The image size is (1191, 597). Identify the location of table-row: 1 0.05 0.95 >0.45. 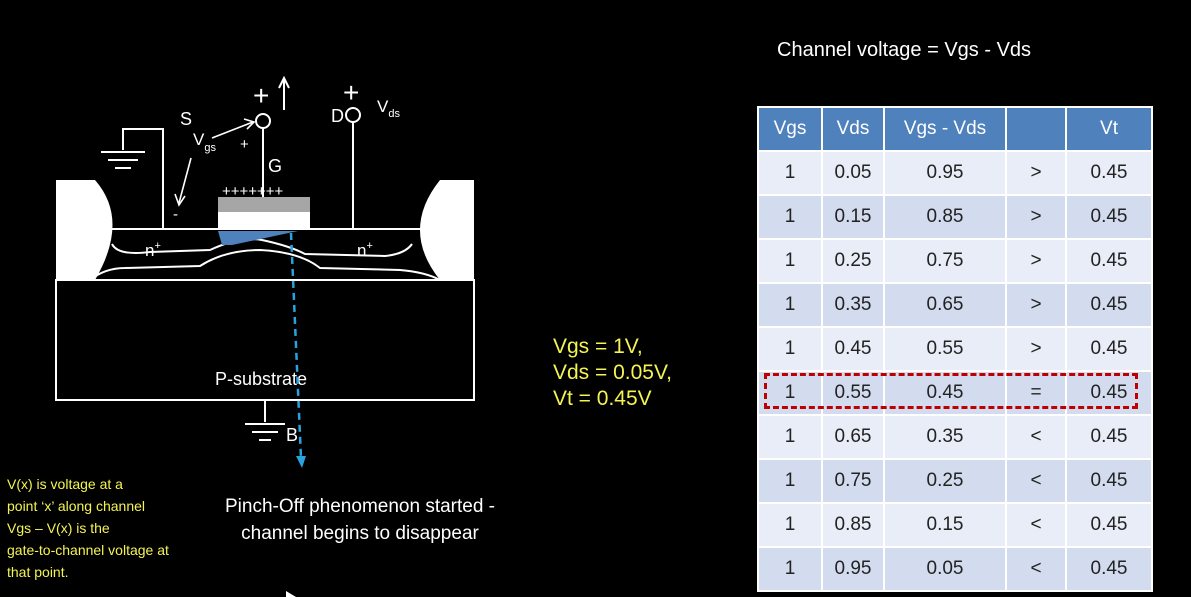
(955, 173).